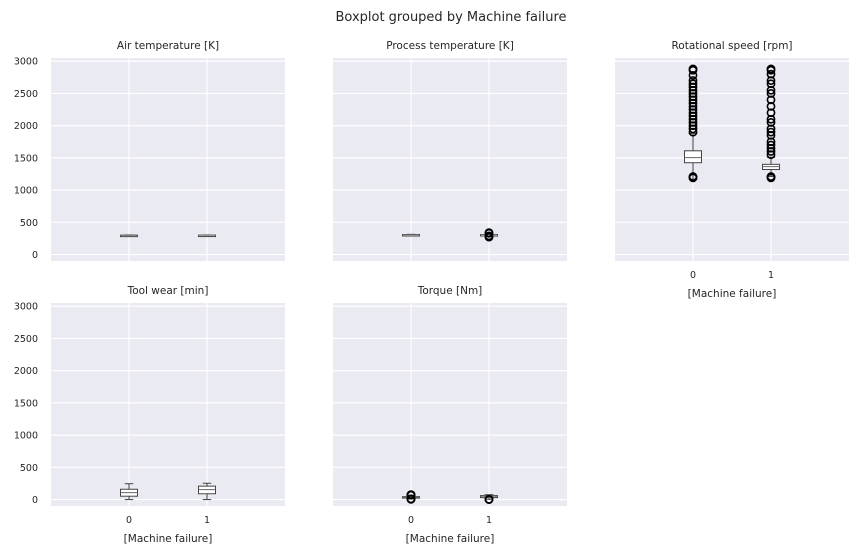 The width and height of the screenshot is (860, 559). Describe the element at coordinates (450, 46) in the screenshot. I see `subplot-title: Process temperature [K]` at that location.